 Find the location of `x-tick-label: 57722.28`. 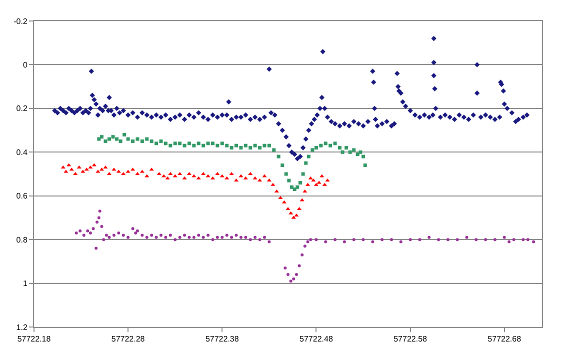

x-tick-label: 57722.28 is located at coordinates (128, 339).